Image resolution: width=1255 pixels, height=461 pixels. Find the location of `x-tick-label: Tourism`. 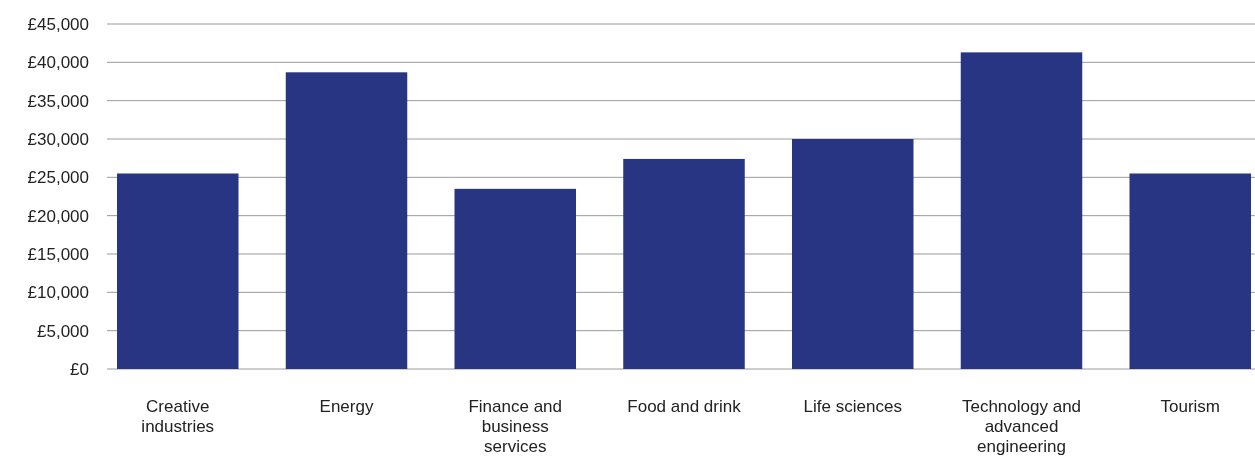

x-tick-label: Tourism is located at coordinates (1190, 406).